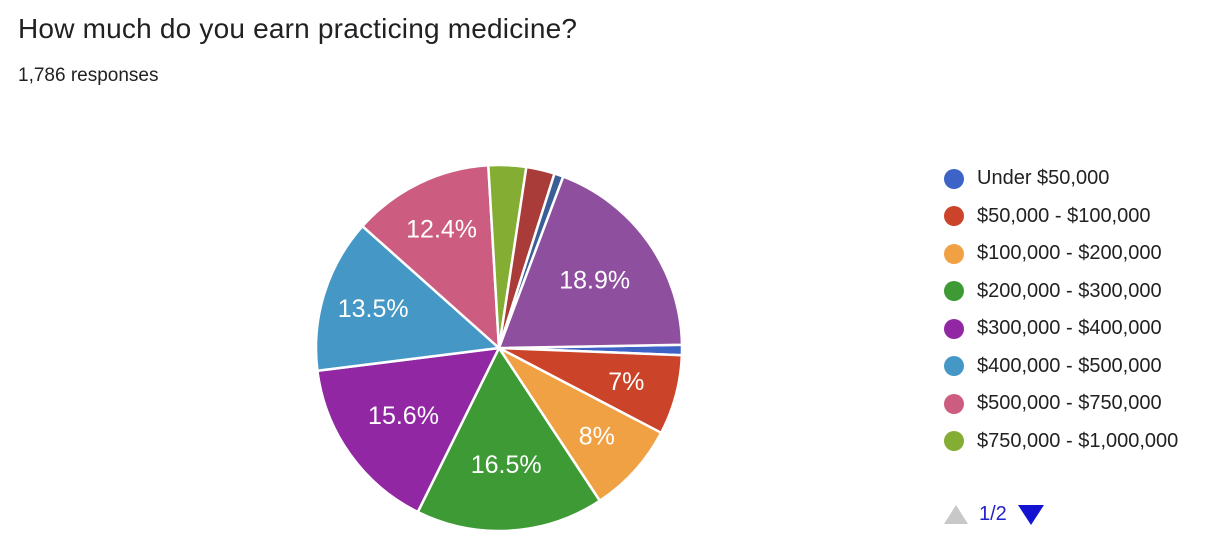  I want to click on legend-item: $50,000 - $100,000, so click(1061, 217).